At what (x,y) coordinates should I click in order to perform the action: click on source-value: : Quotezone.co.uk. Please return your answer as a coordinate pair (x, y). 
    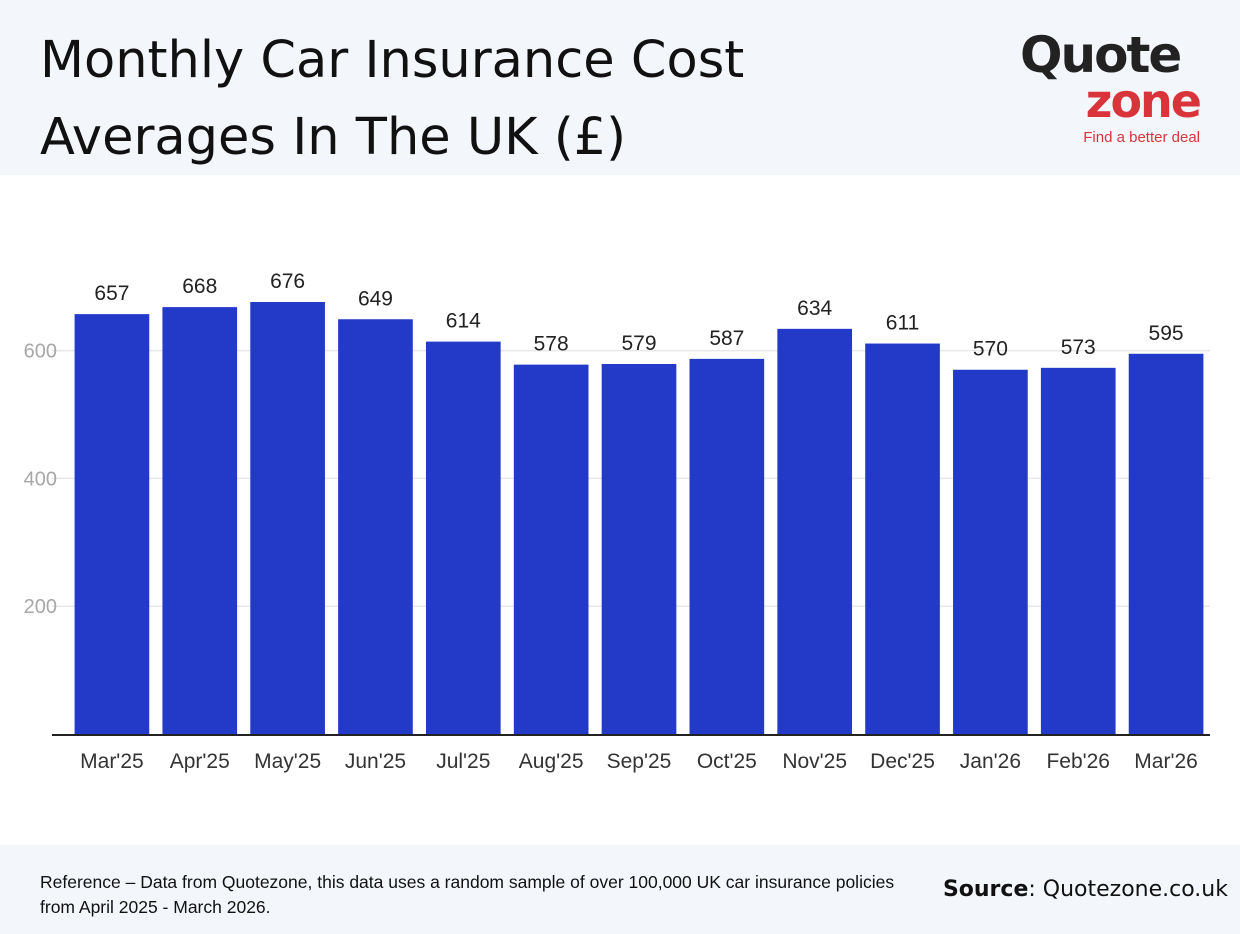
    Looking at the image, I should click on (1128, 889).